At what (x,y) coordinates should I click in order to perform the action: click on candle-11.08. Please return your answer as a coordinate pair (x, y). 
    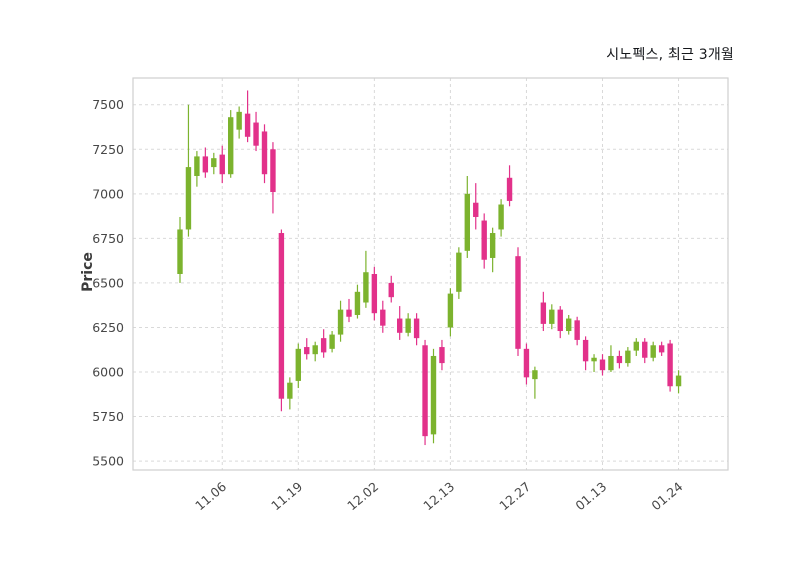
    Looking at the image, I should click on (239, 122).